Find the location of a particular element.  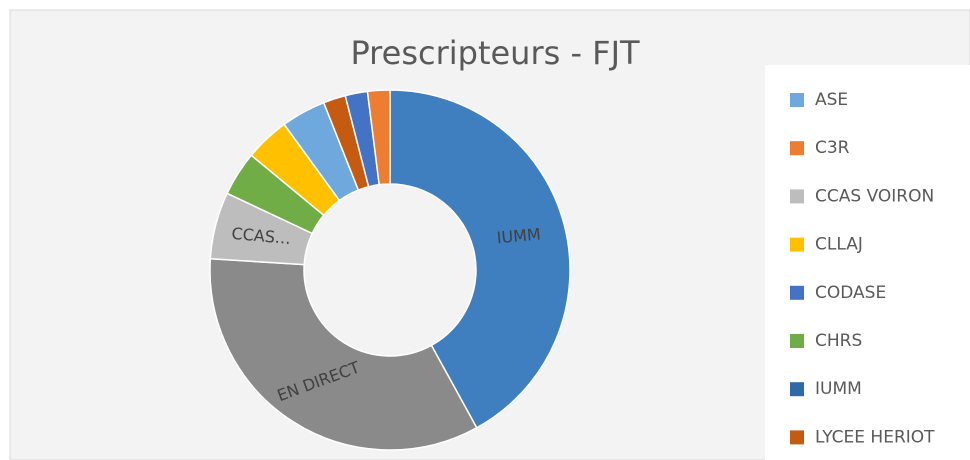

legend-label: C3R is located at coordinates (832, 148).